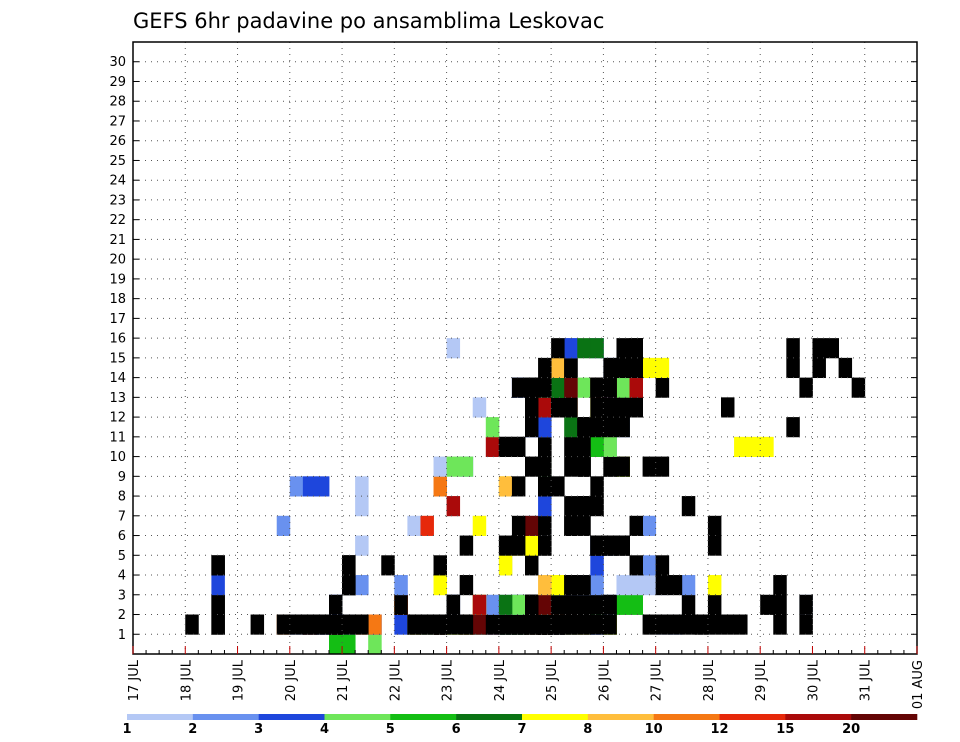 The width and height of the screenshot is (960, 742). What do you see at coordinates (122, 516) in the screenshot?
I see `y-tick-label: 7` at bounding box center [122, 516].